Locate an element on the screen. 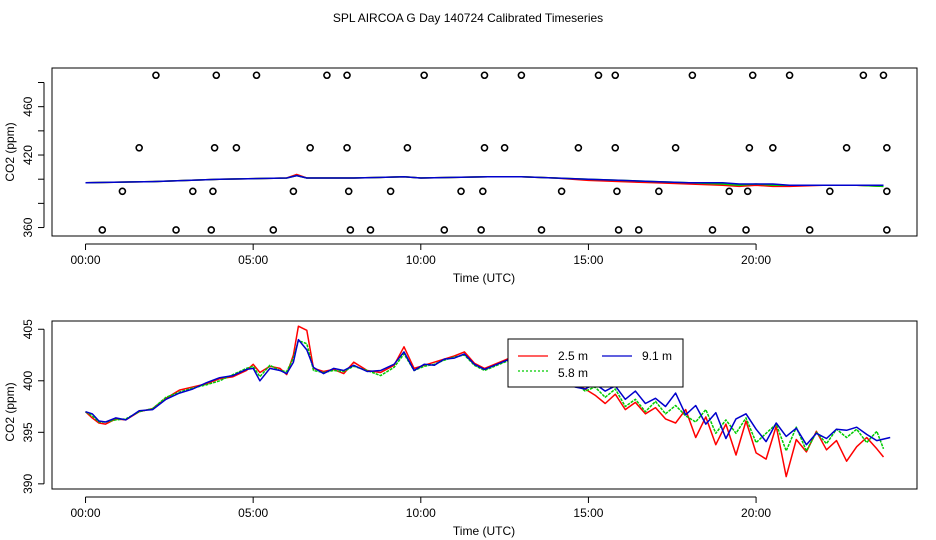  top-y-tick-label: 460 is located at coordinates (28, 106).